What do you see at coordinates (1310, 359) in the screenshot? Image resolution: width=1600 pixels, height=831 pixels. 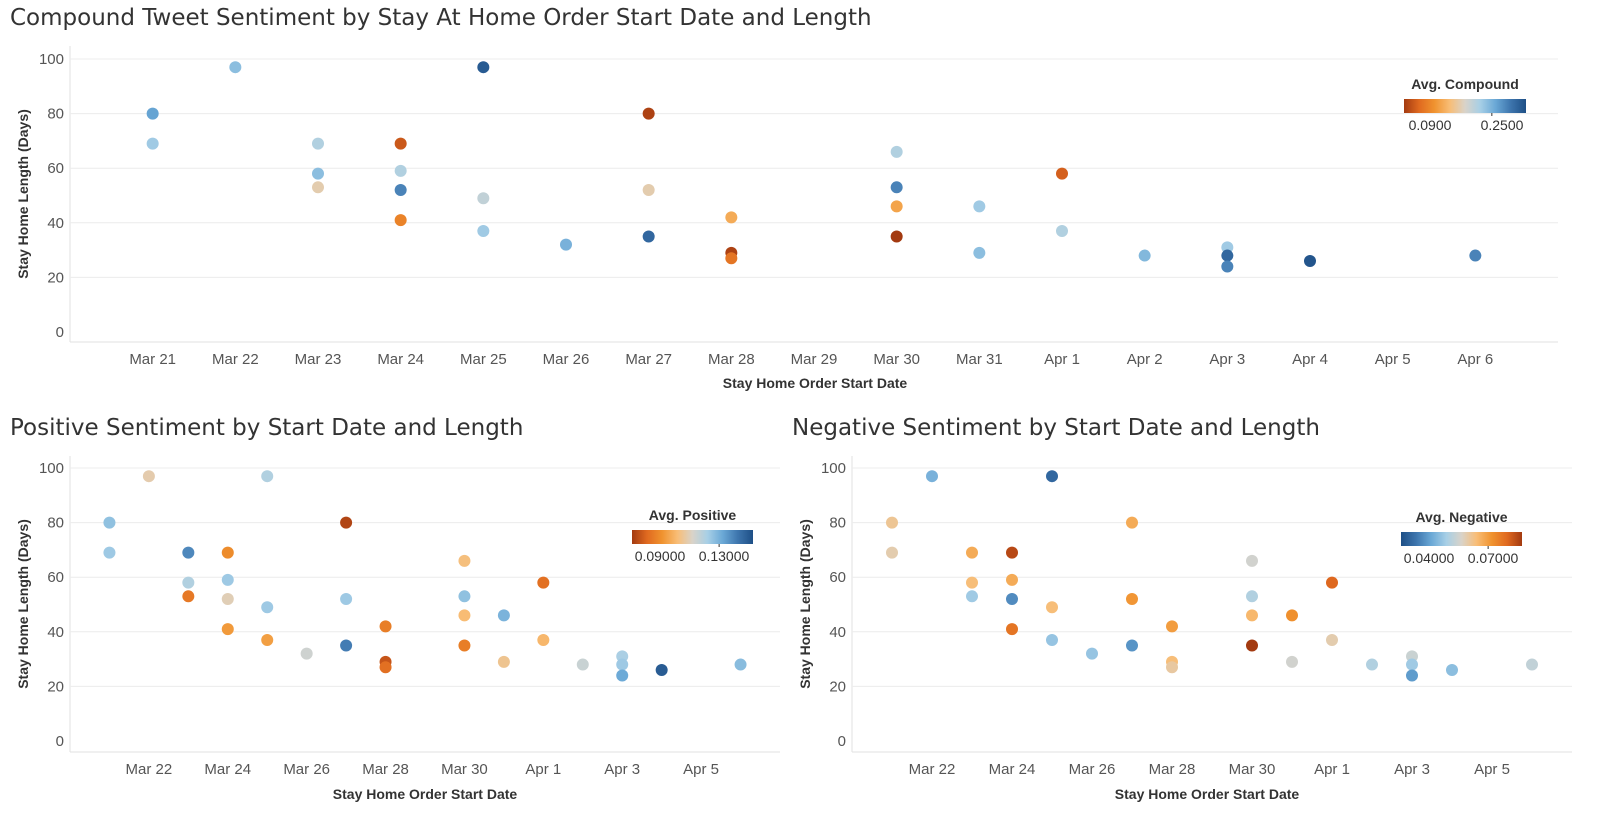 I see `x-tick-label: Apr 4` at bounding box center [1310, 359].